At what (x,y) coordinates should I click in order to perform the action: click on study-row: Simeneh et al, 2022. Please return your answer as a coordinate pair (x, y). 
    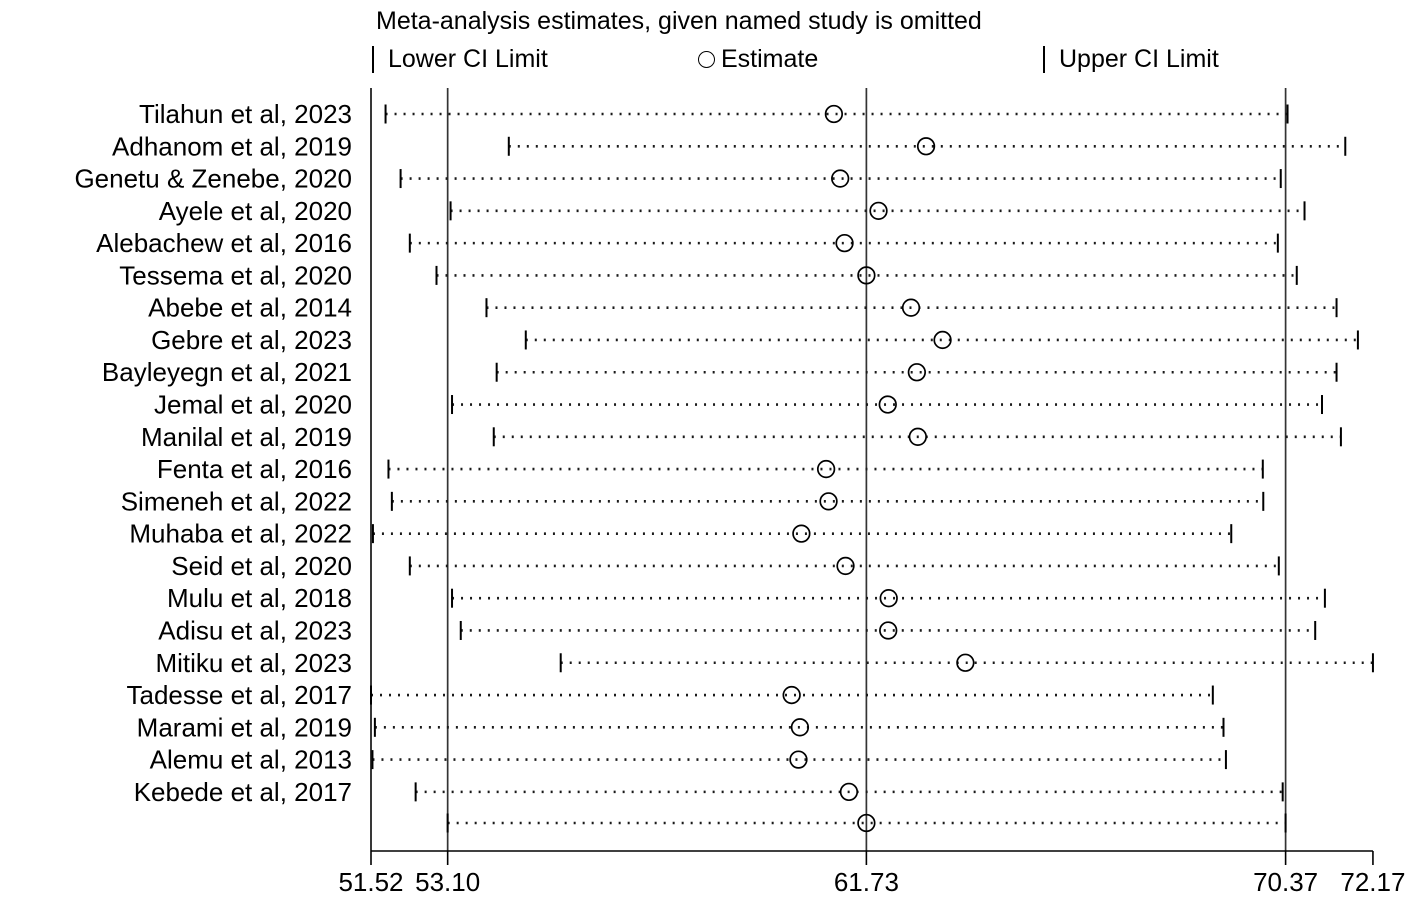
    Looking at the image, I should click on (693, 501).